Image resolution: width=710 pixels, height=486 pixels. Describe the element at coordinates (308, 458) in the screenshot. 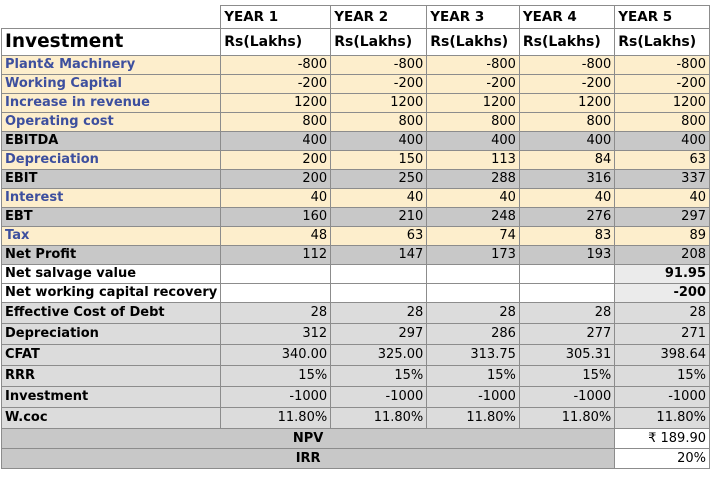

I see `irr-label: IRR` at that location.